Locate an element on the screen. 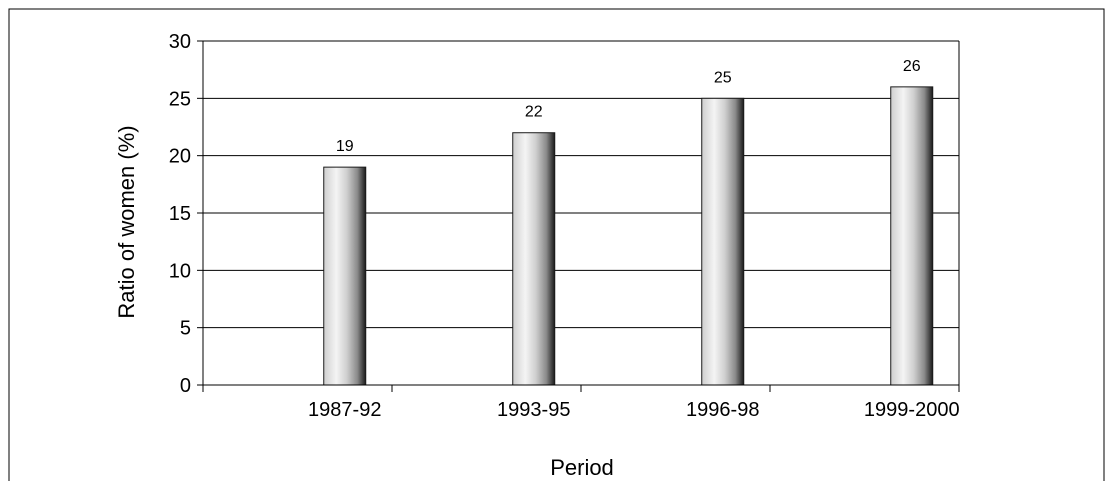  data-label-1993-95: 22 is located at coordinates (534, 112).